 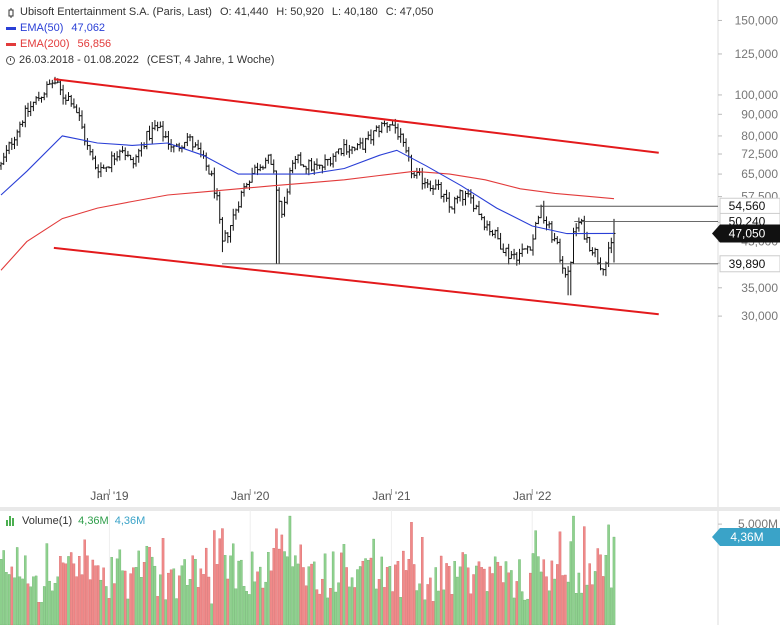 What do you see at coordinates (93, 521) in the screenshot?
I see `volume-value-1: 4,36M` at bounding box center [93, 521].